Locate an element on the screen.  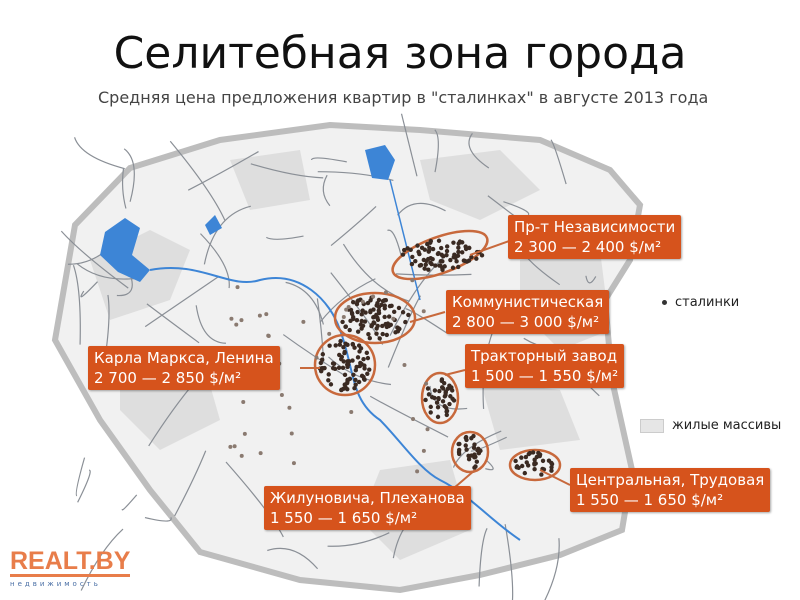
district-name: Центральная, Трудовая is located at coordinates (670, 480).